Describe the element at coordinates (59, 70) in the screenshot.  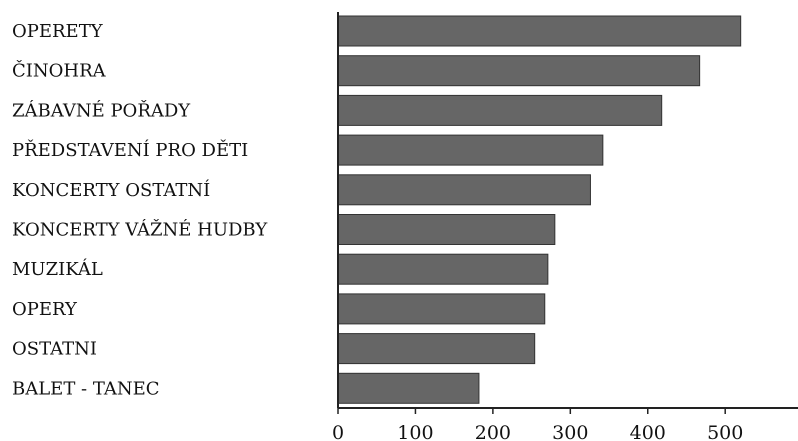
I see `category-label: ČINOHRA` at that location.